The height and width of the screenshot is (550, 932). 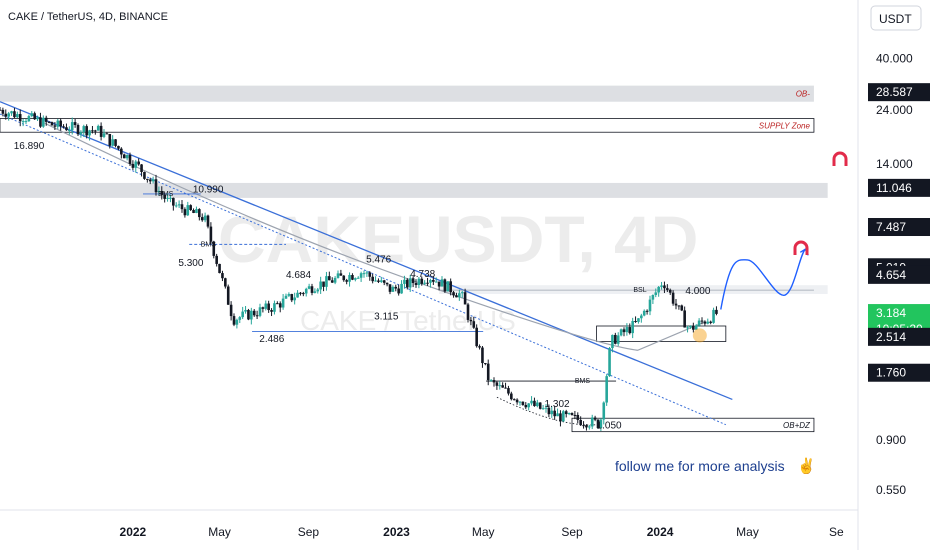 What do you see at coordinates (482, 532) in the screenshot?
I see `time-axis: 2022 May Sep 2023 May Sep 2024 May Se` at bounding box center [482, 532].